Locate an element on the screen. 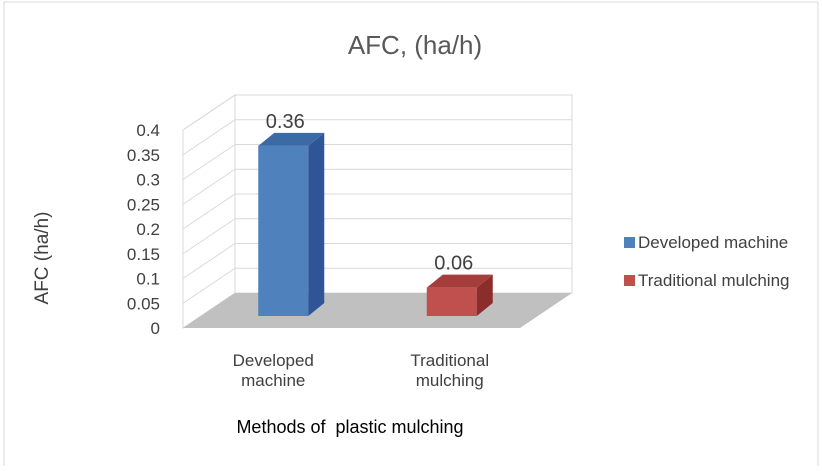 This screenshot has width=822, height=471. y-tick-label: 0.2 is located at coordinates (148, 229).